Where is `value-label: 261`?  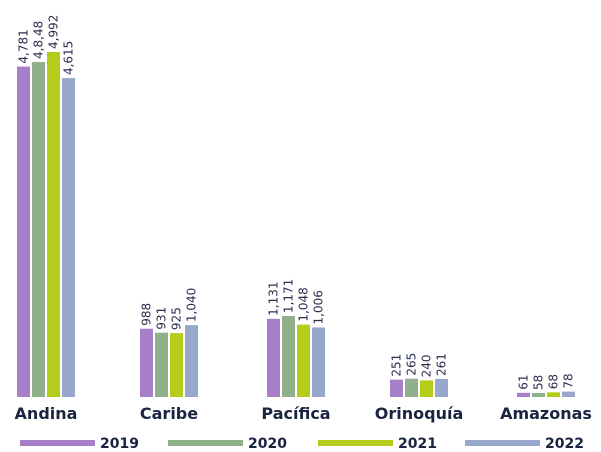 value-label: 261 is located at coordinates (442, 364).